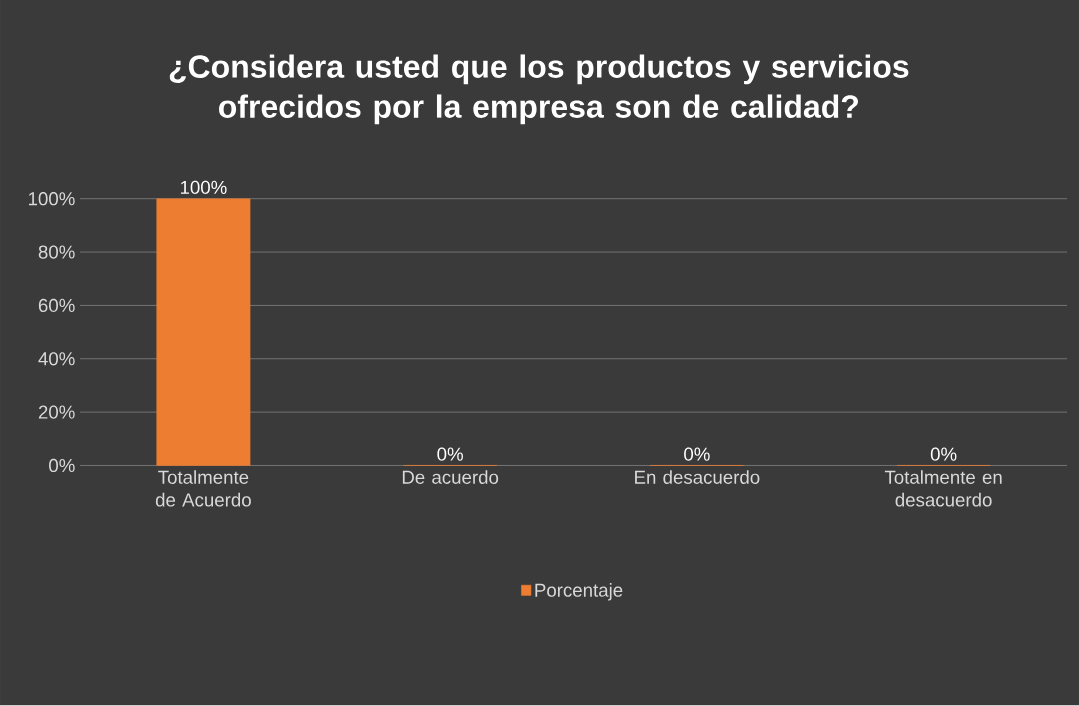  I want to click on chart-title: ¿Considera usted que los productos y servicios ofrecidos por la empresa son de calidad?, so click(539, 89).